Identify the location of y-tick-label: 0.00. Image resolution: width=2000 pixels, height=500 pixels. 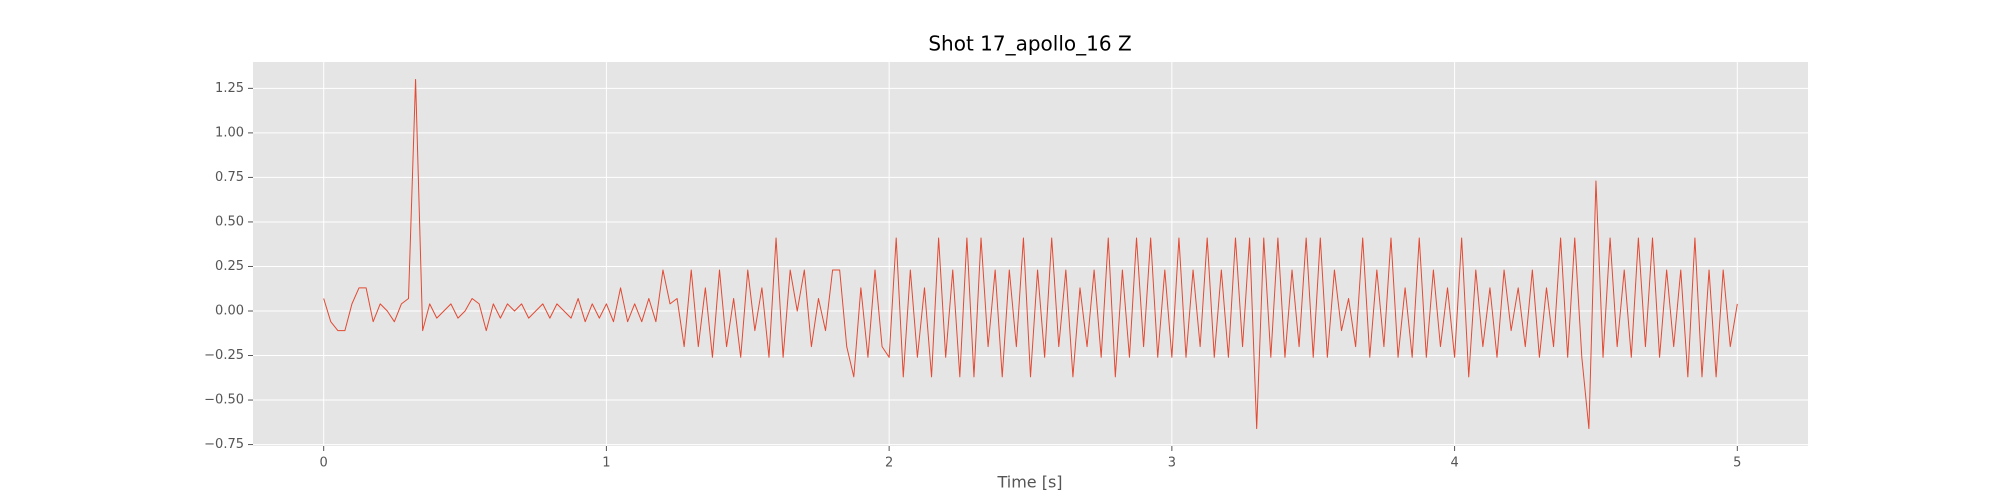
(229, 310).